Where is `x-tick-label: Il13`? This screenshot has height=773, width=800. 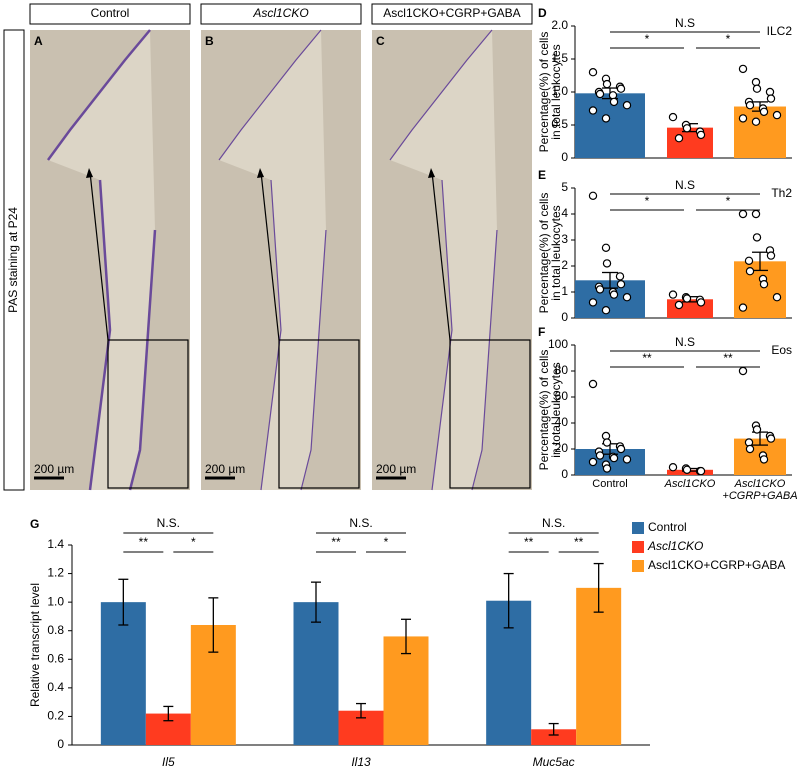 x-tick-label: Il13 is located at coordinates (361, 762).